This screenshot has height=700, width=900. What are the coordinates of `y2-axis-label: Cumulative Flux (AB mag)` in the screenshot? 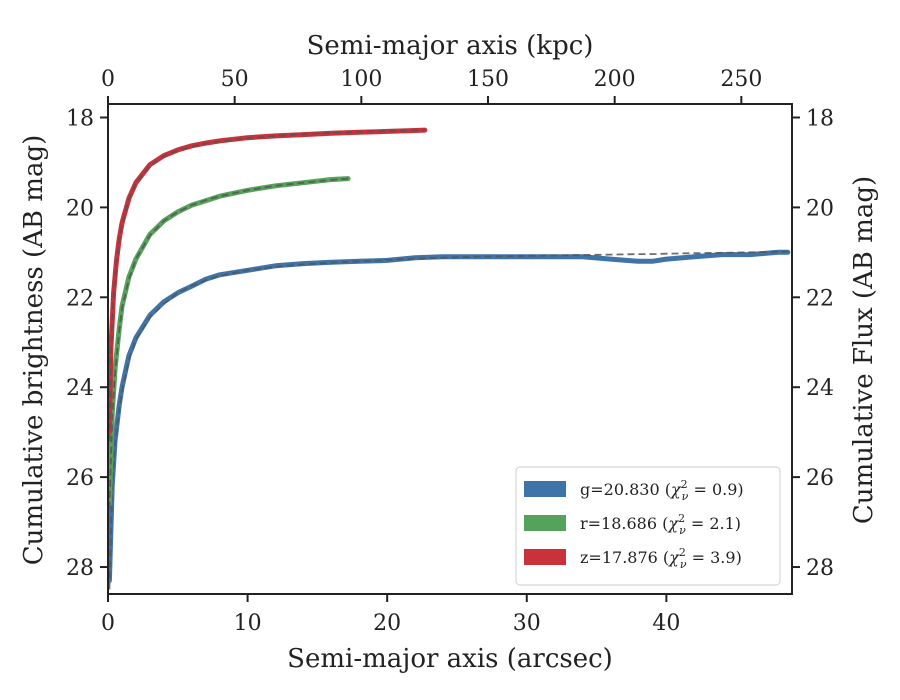 It's located at (864, 350).